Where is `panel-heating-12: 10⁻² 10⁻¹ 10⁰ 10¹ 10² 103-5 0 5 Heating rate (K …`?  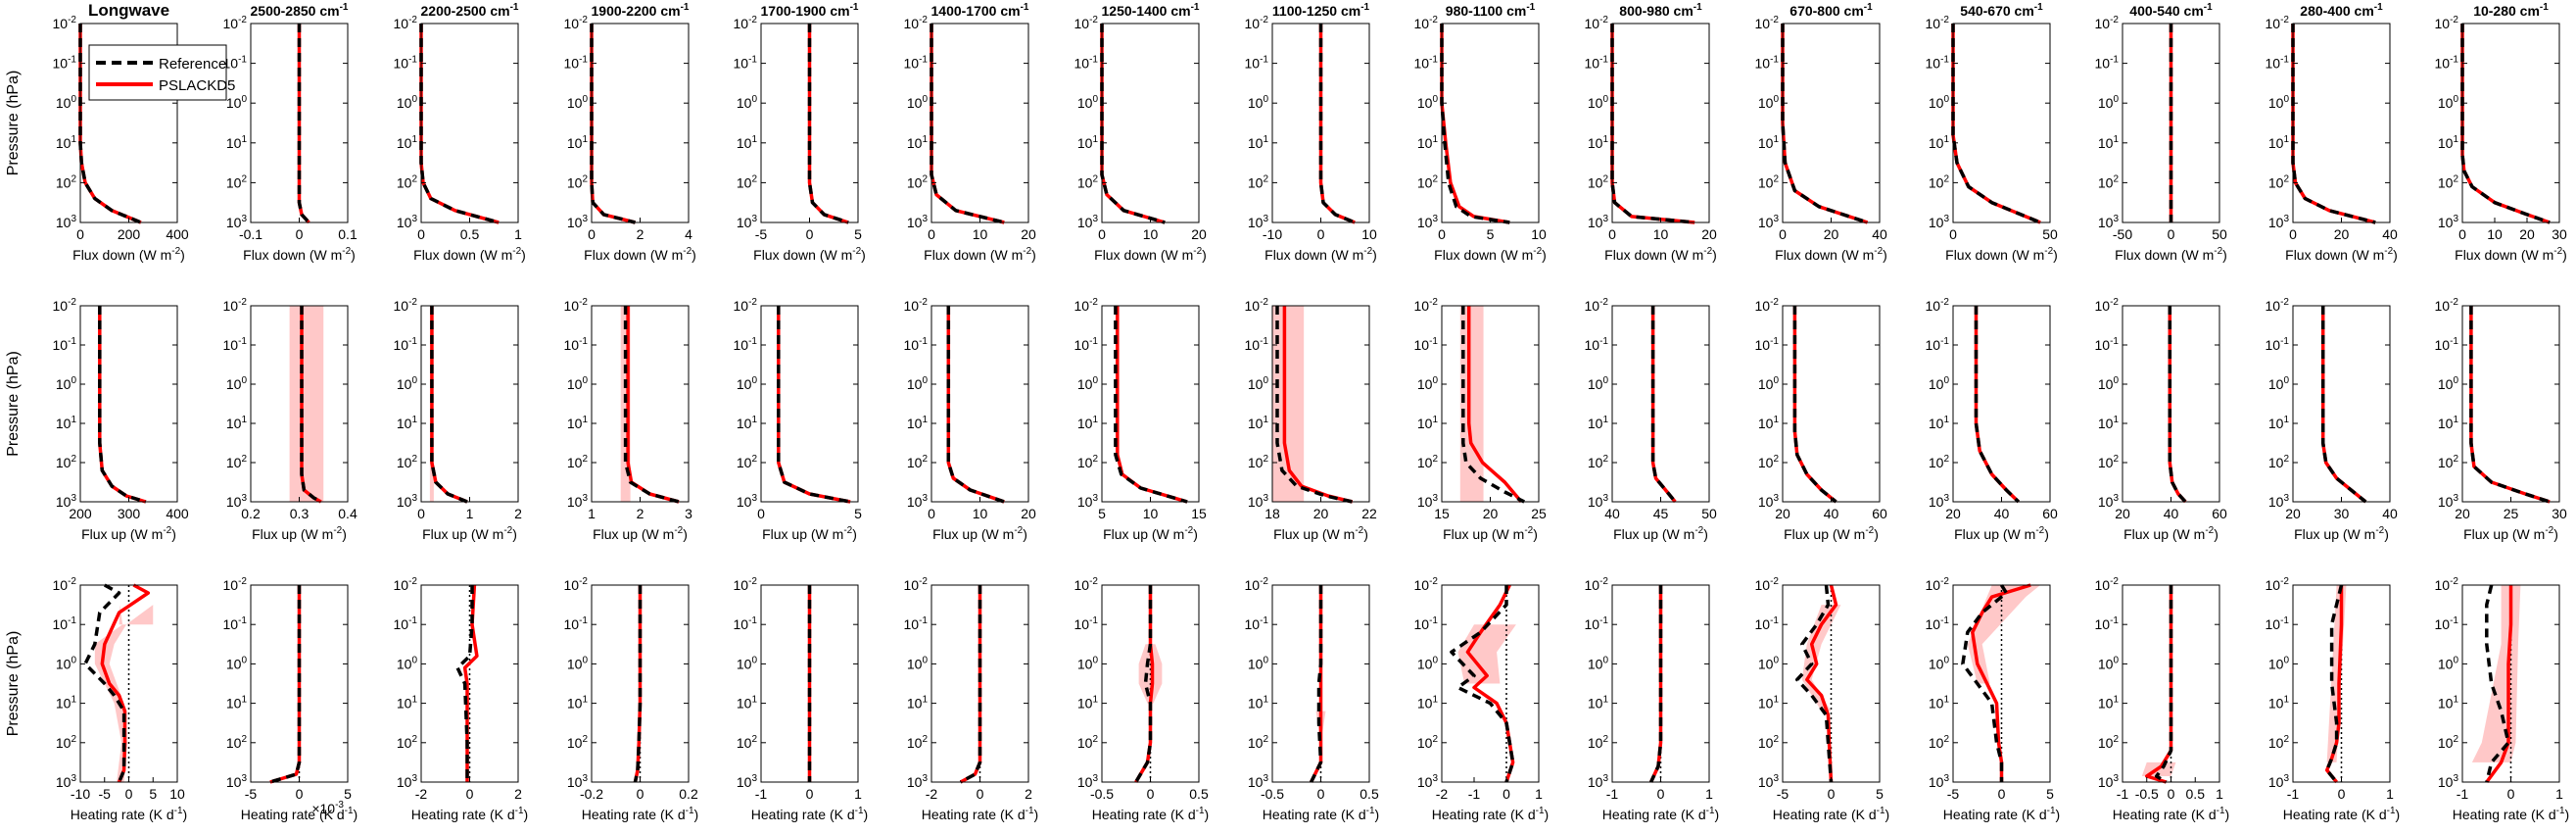 panel-heating-12: 10⁻² 10⁻¹ 10⁰ 10¹ 10² 103-5 0 5 Heating rate (K … is located at coordinates (1994, 699).